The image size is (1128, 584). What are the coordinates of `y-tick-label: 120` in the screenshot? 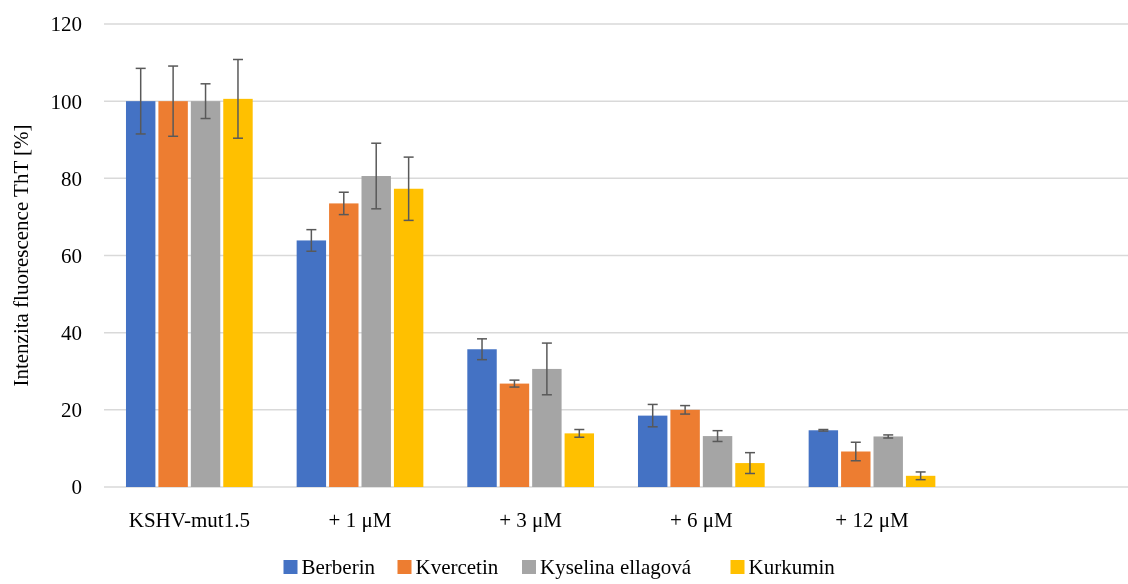 It's located at (66, 24).